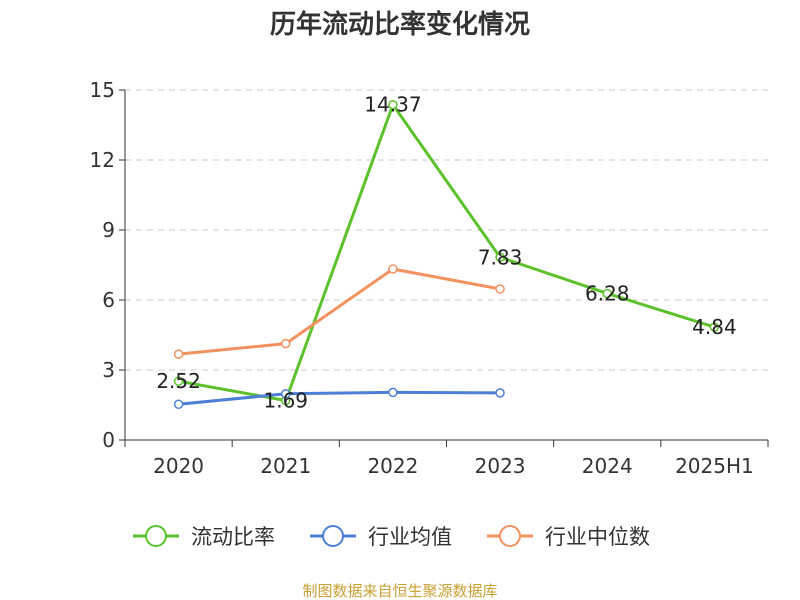 This screenshot has height=600, width=800. What do you see at coordinates (714, 466) in the screenshot?
I see `x-tick-label: 2025H1` at bounding box center [714, 466].